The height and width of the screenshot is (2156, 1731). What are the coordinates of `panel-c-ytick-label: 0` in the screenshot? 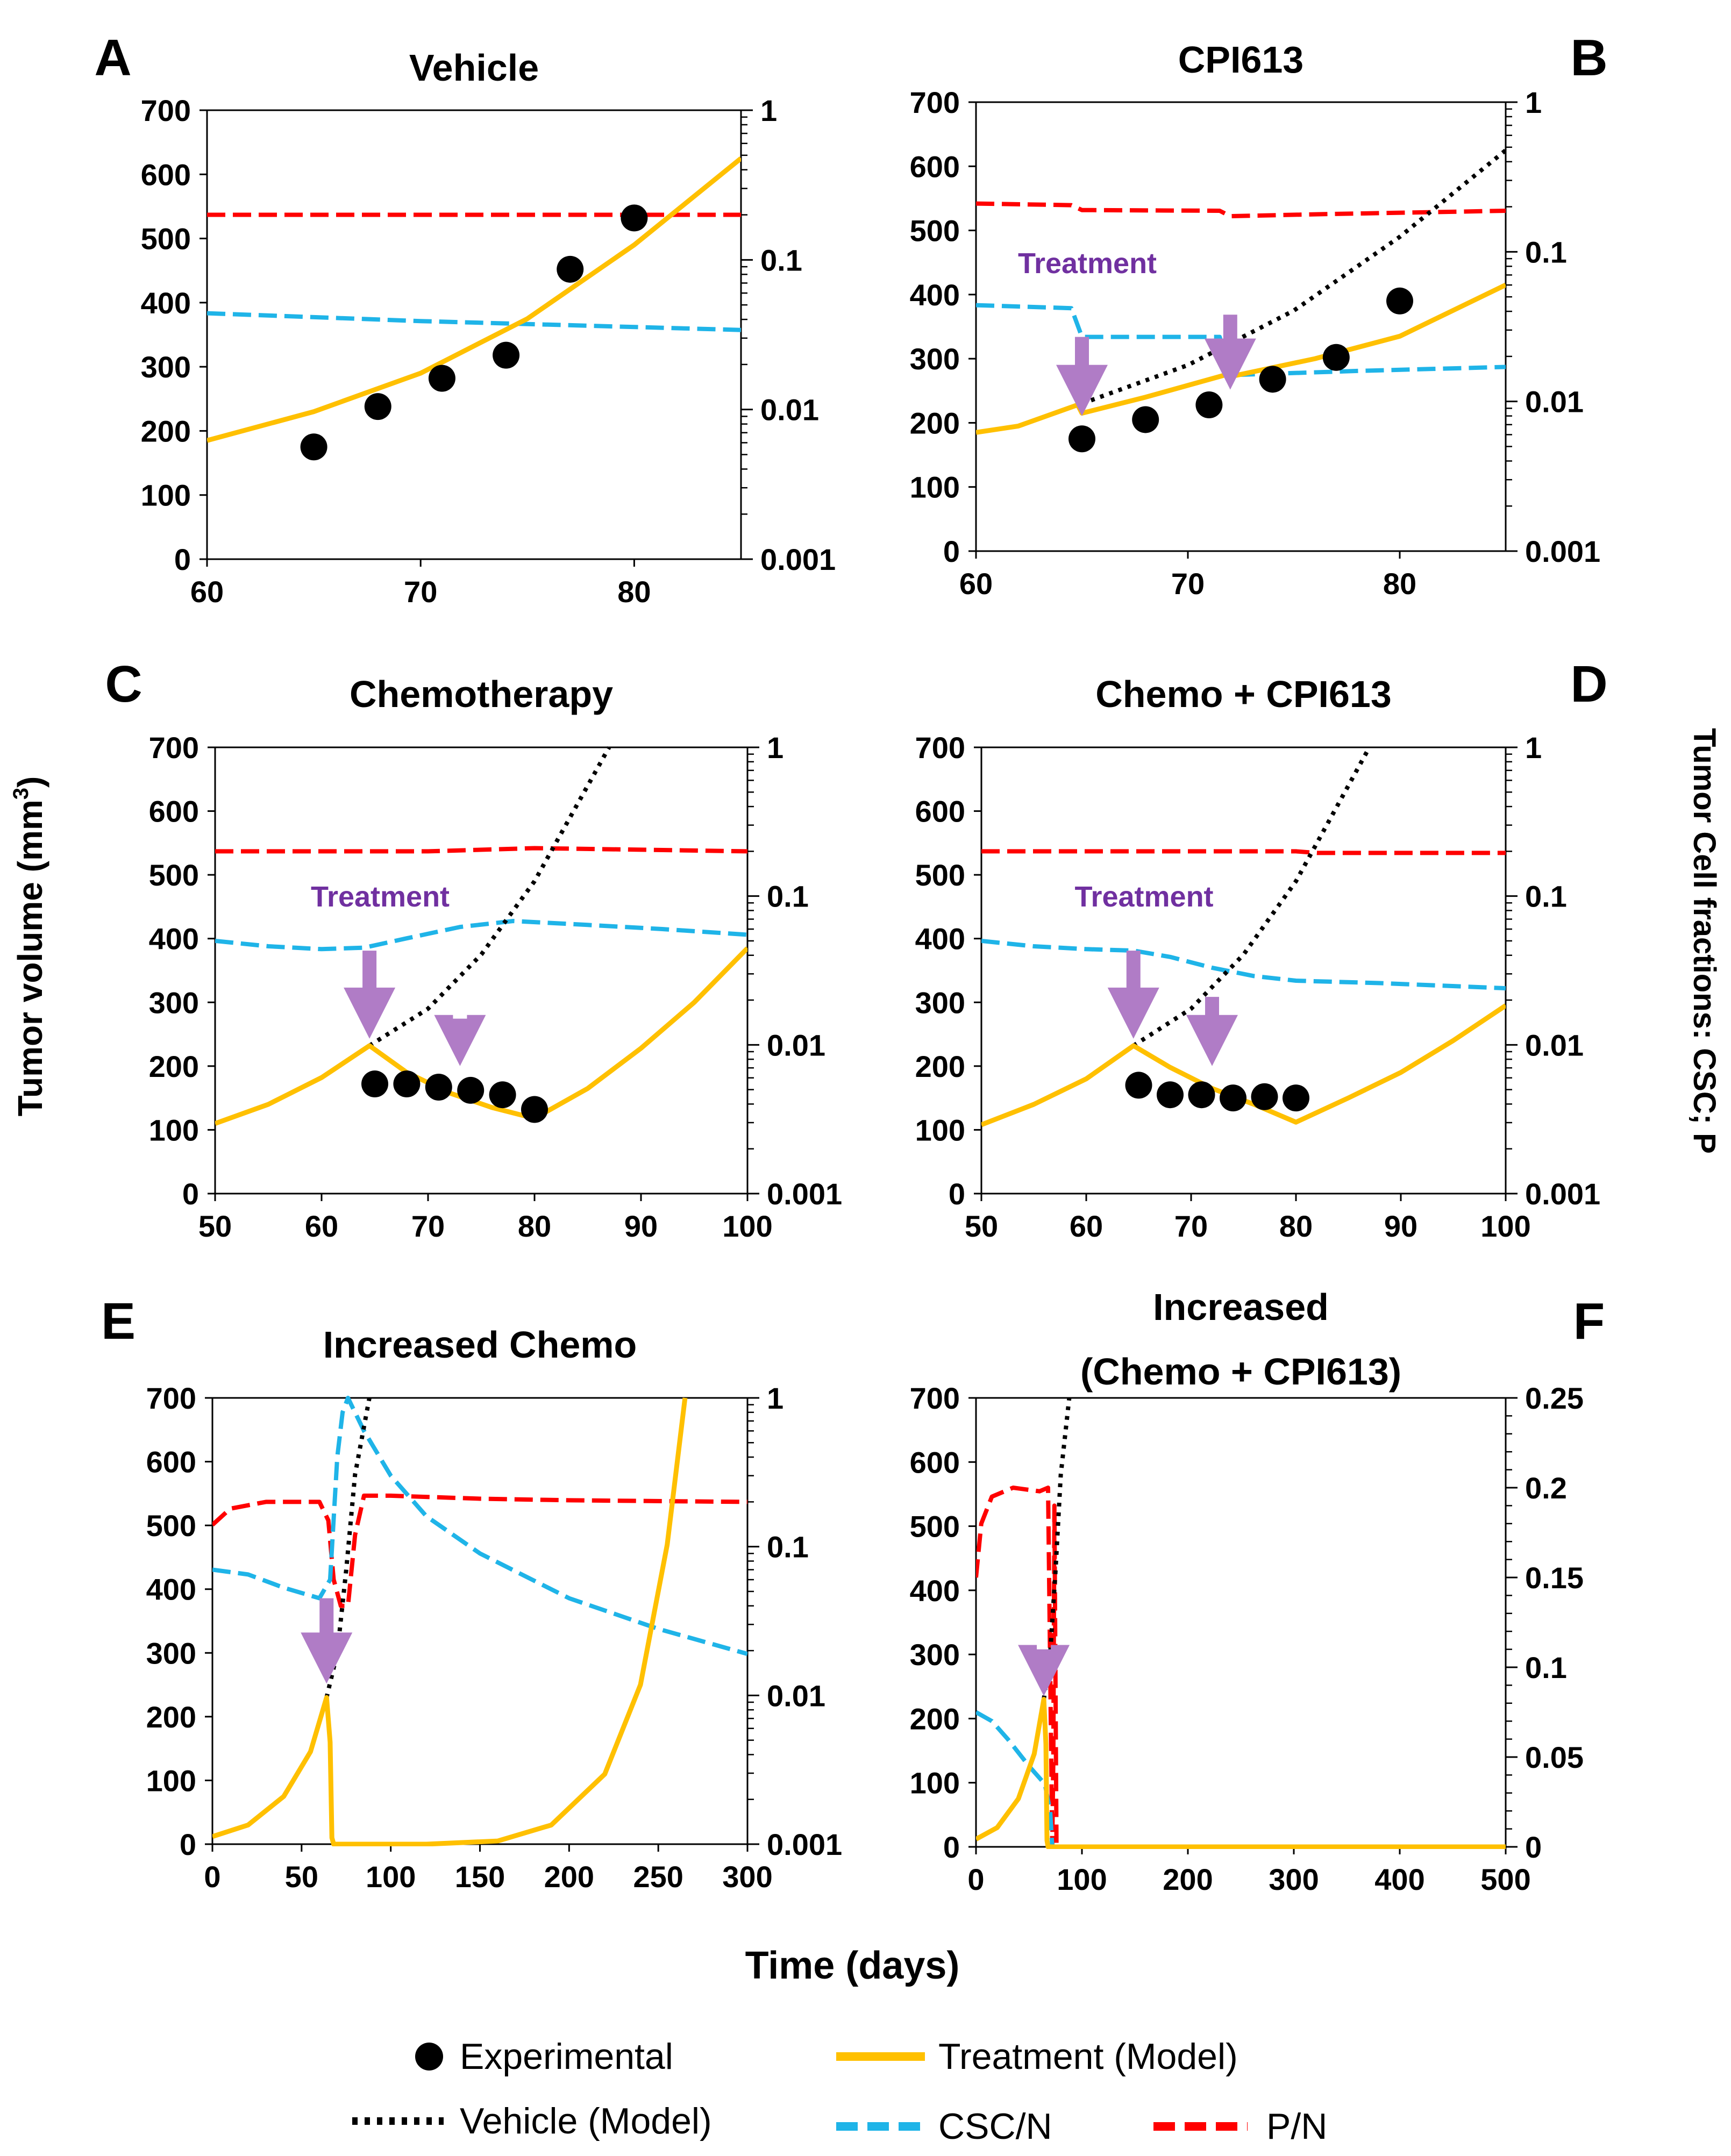 It's located at (191, 1194).